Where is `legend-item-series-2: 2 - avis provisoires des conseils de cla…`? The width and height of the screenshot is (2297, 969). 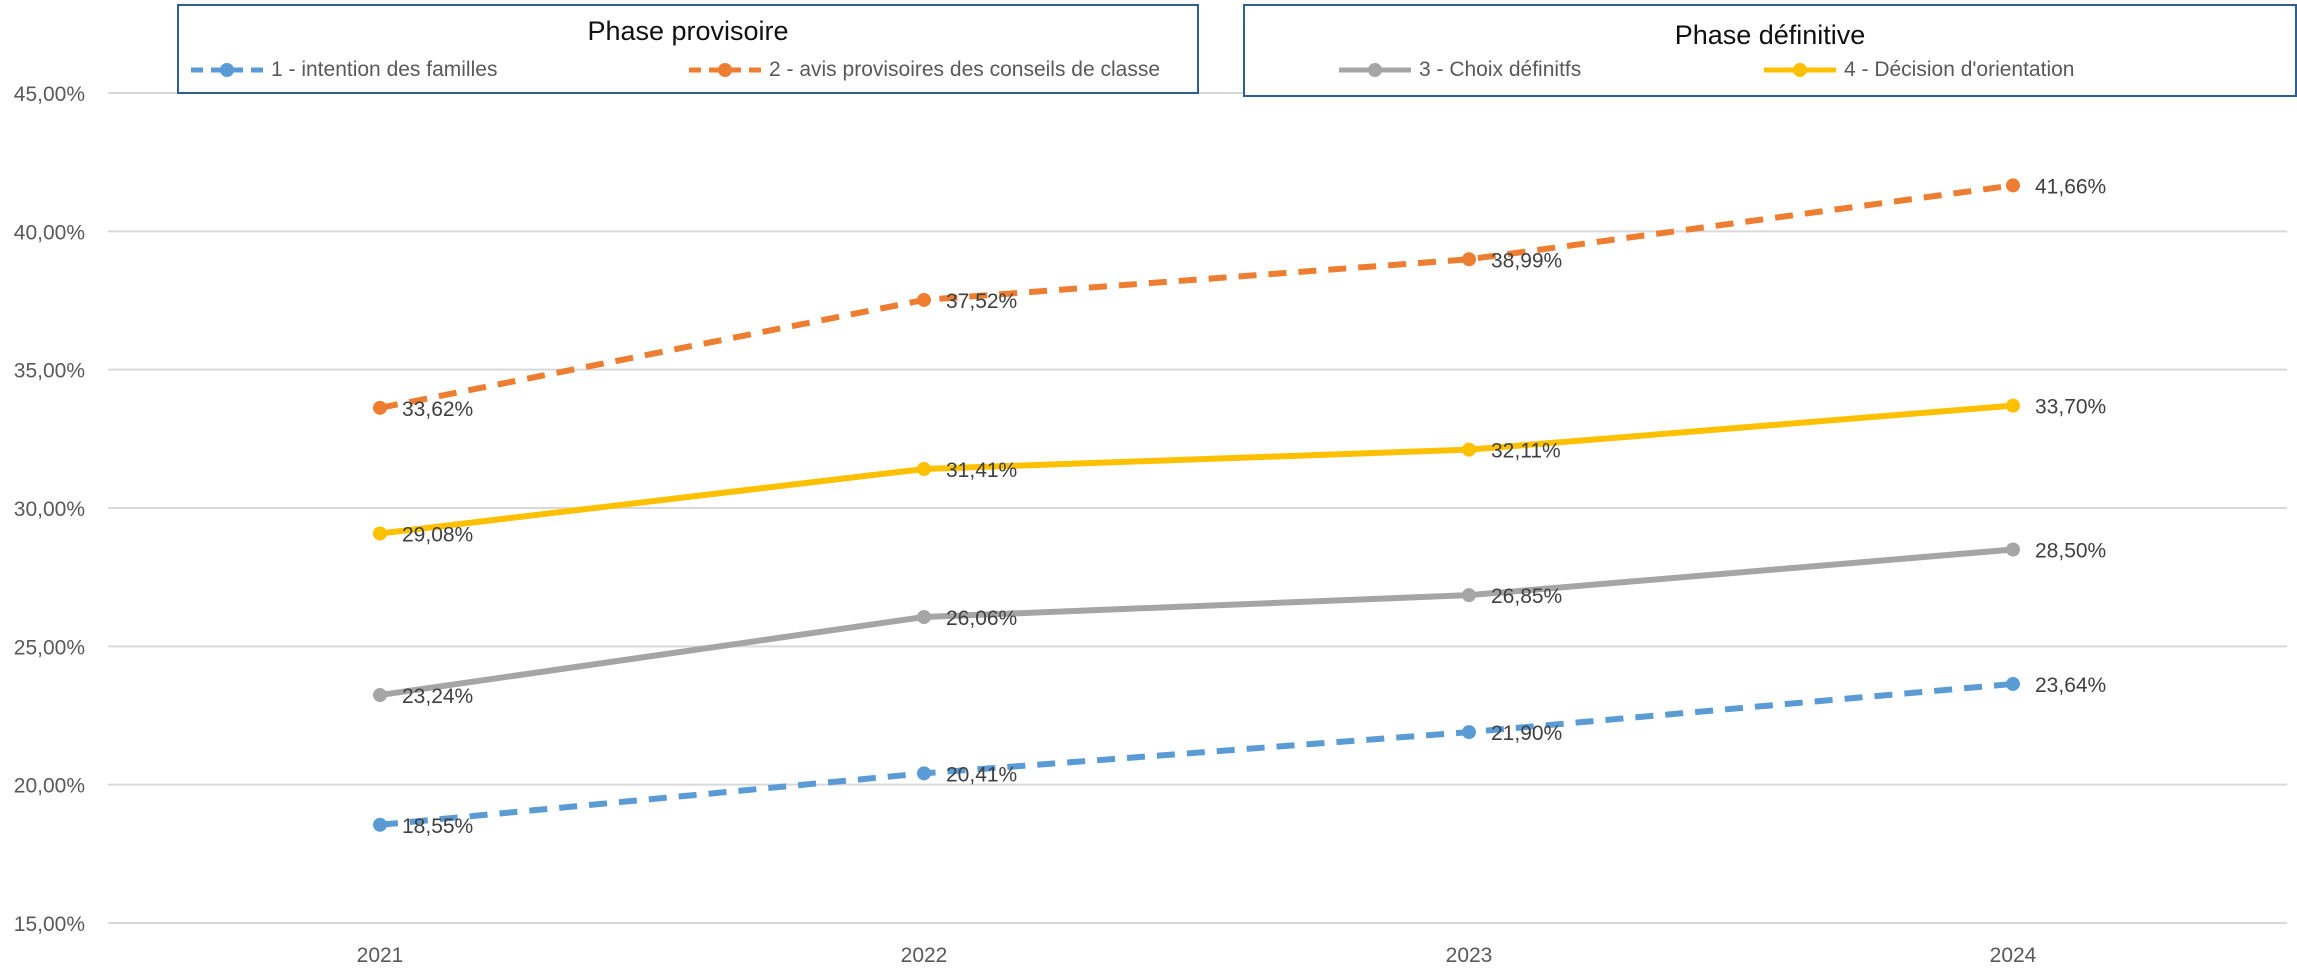
legend-item-series-2: 2 - avis provisoires des conseils de cla… is located at coordinates (923, 70).